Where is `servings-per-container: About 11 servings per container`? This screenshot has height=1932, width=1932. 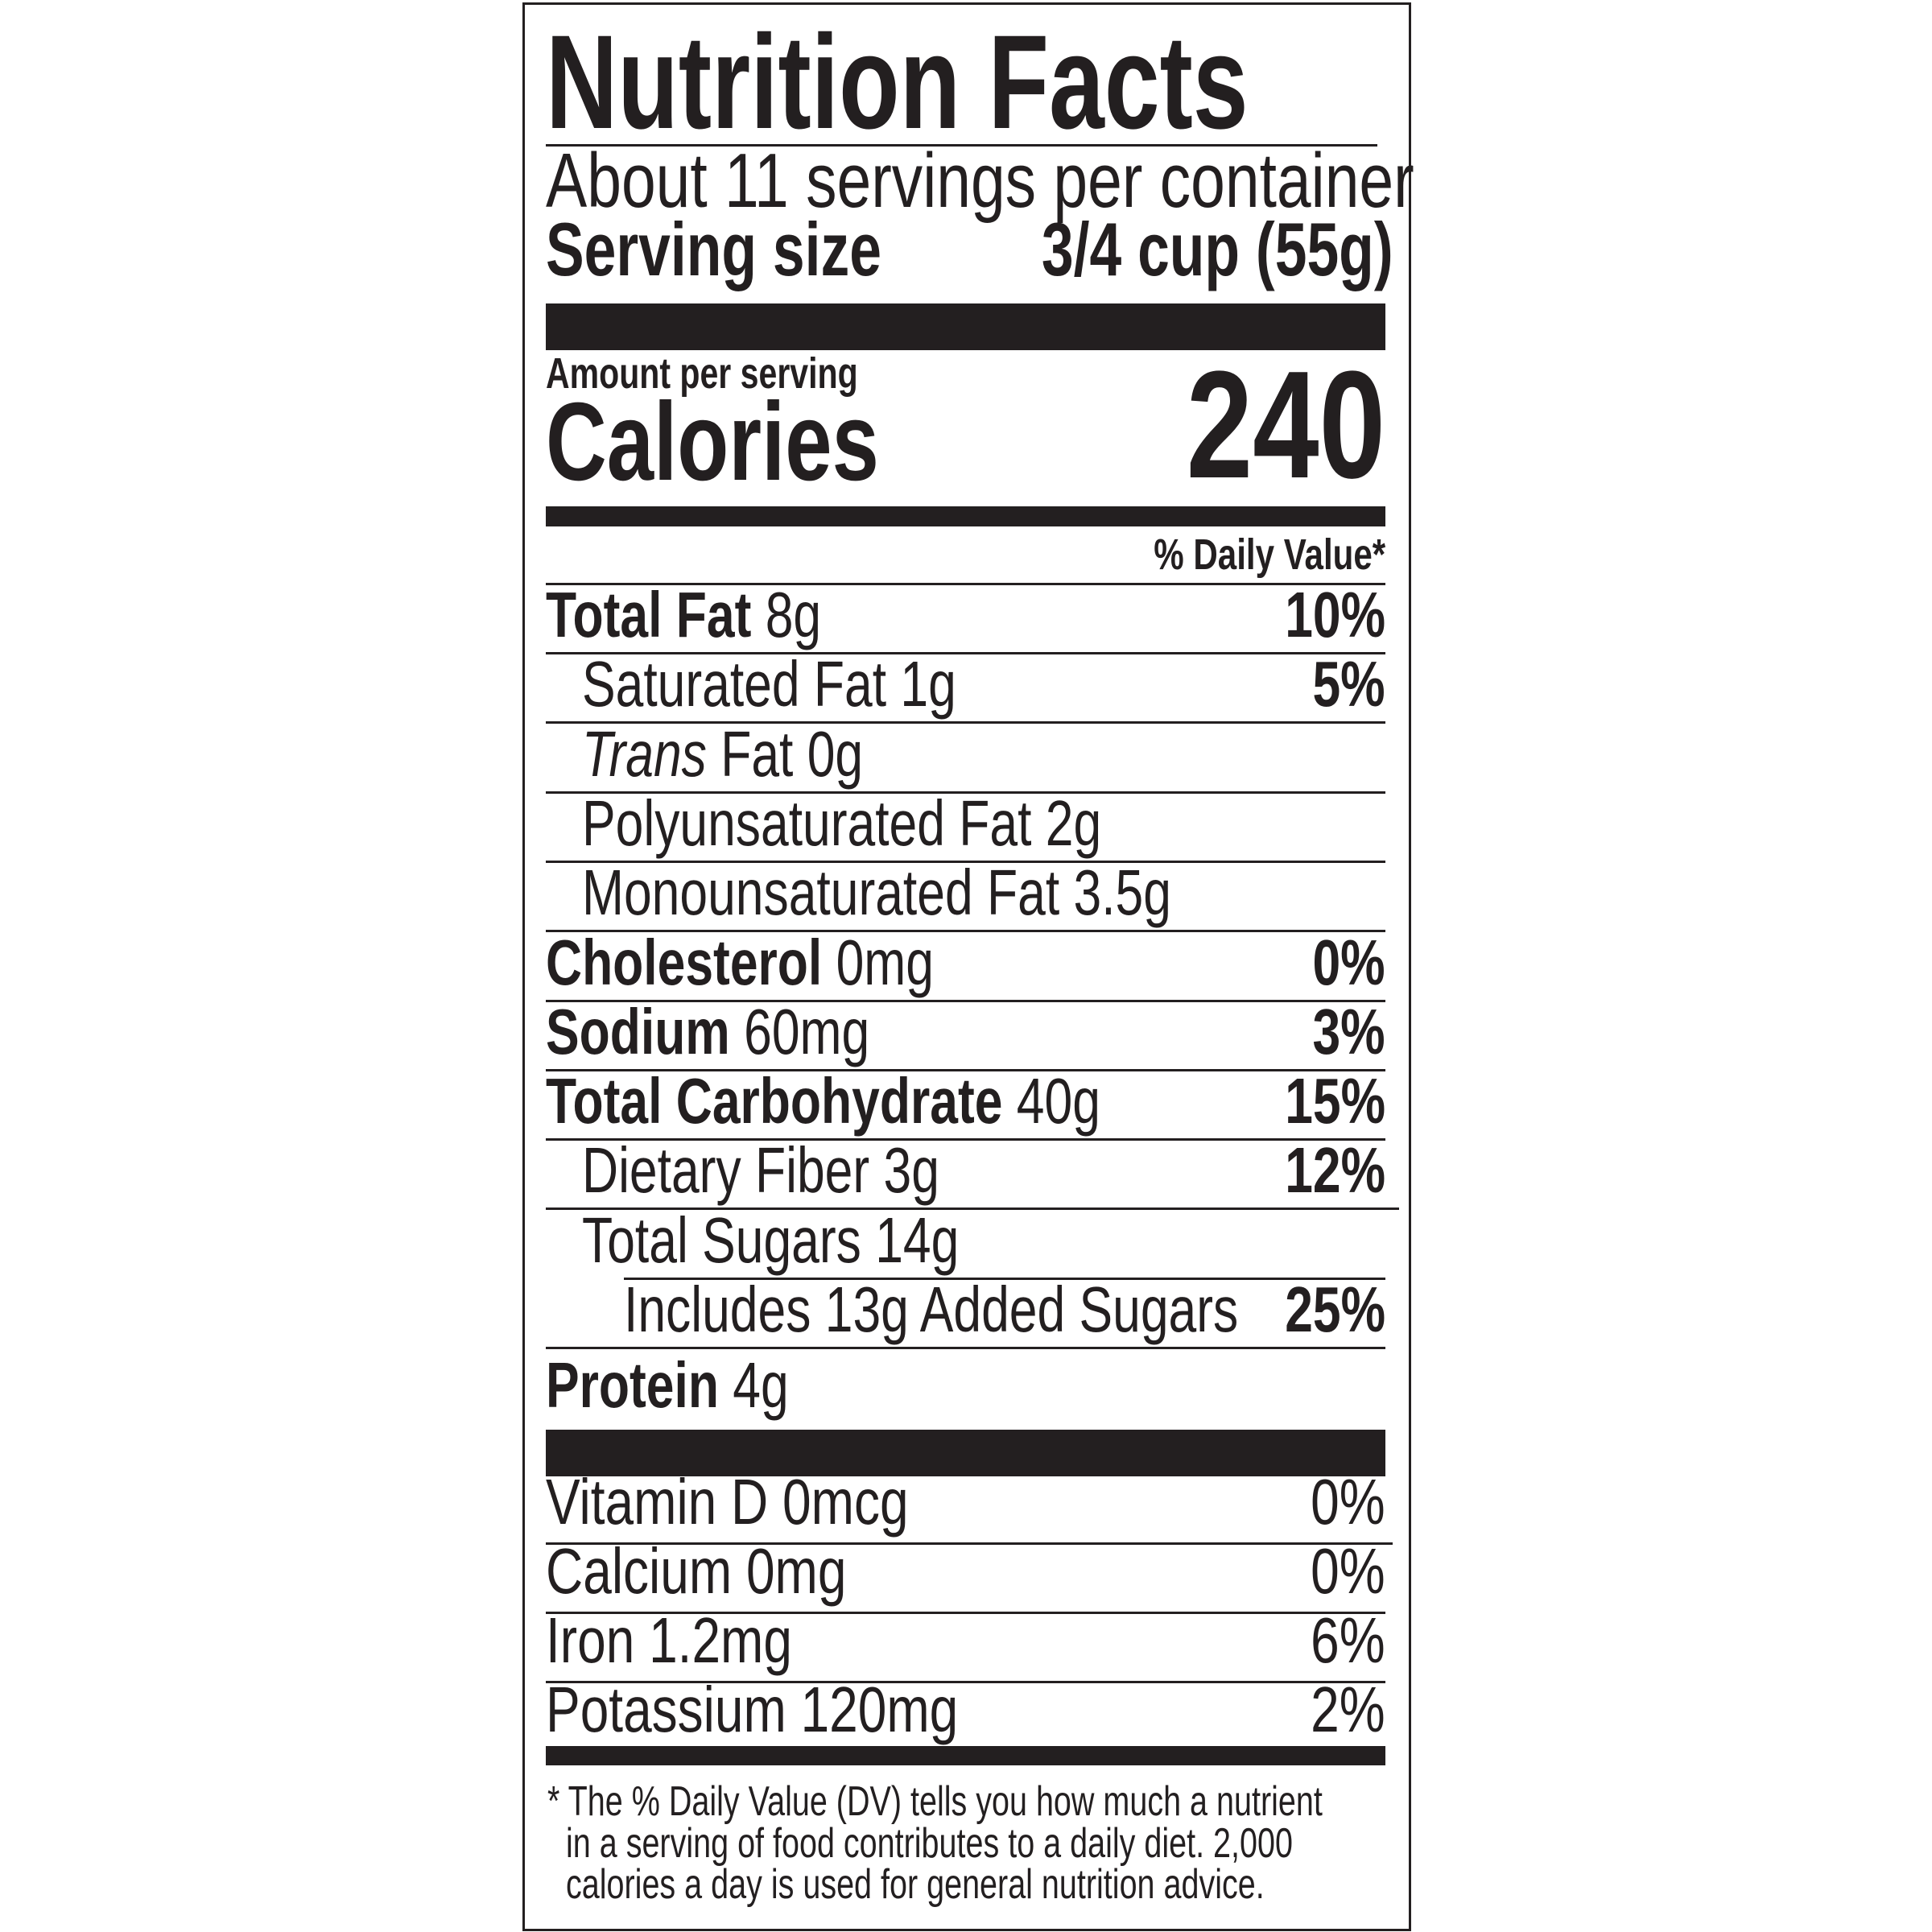
servings-per-container: About 11 servings per container is located at coordinates (980, 181).